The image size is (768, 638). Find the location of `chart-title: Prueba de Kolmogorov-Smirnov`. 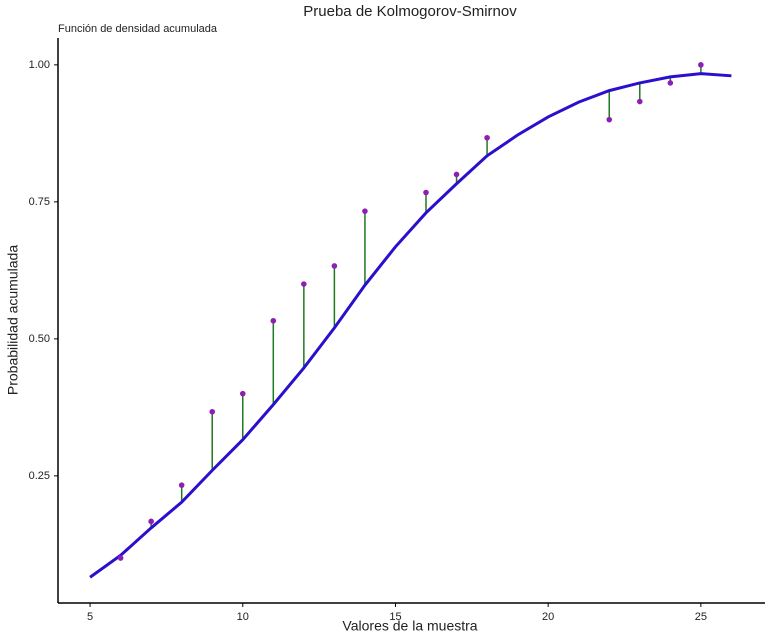

chart-title: Prueba de Kolmogorov-Smirnov is located at coordinates (410, 11).